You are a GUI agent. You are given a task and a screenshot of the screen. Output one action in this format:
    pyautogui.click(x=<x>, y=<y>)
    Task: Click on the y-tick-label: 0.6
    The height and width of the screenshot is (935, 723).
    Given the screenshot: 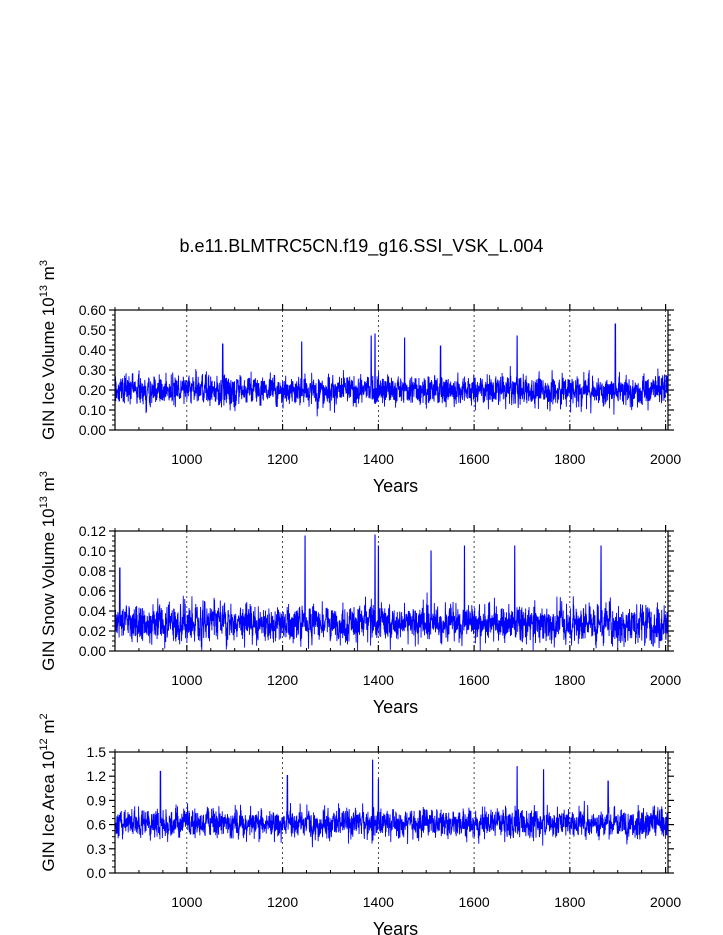 What is the action you would take?
    pyautogui.click(x=97, y=825)
    